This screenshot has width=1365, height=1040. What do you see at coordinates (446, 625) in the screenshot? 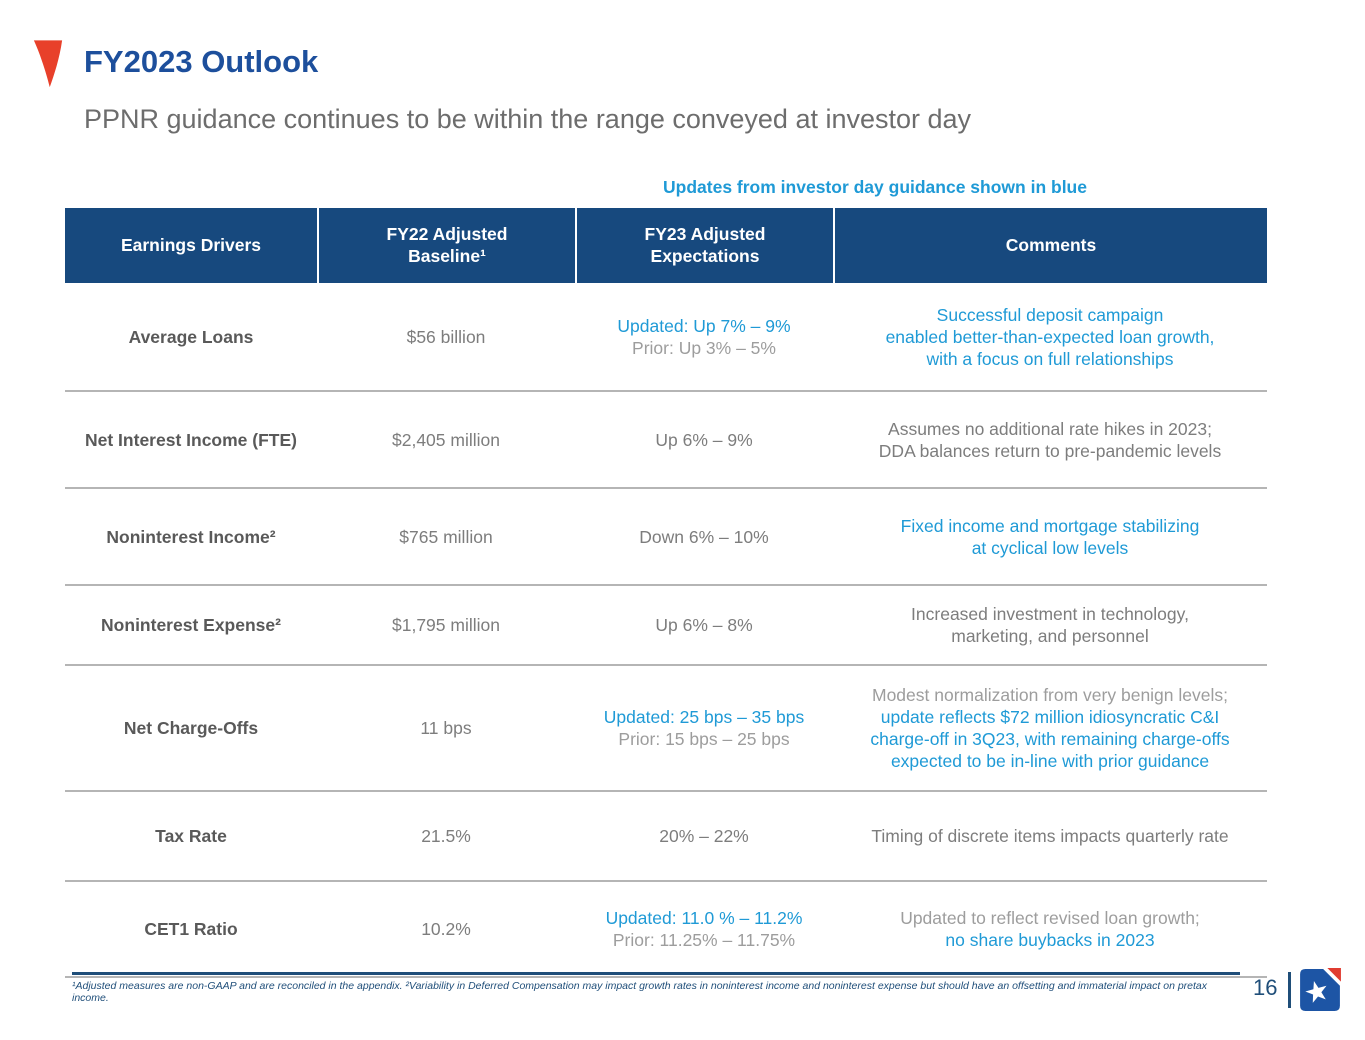
I see `cell-fy22-baseline: $1,795 million` at bounding box center [446, 625].